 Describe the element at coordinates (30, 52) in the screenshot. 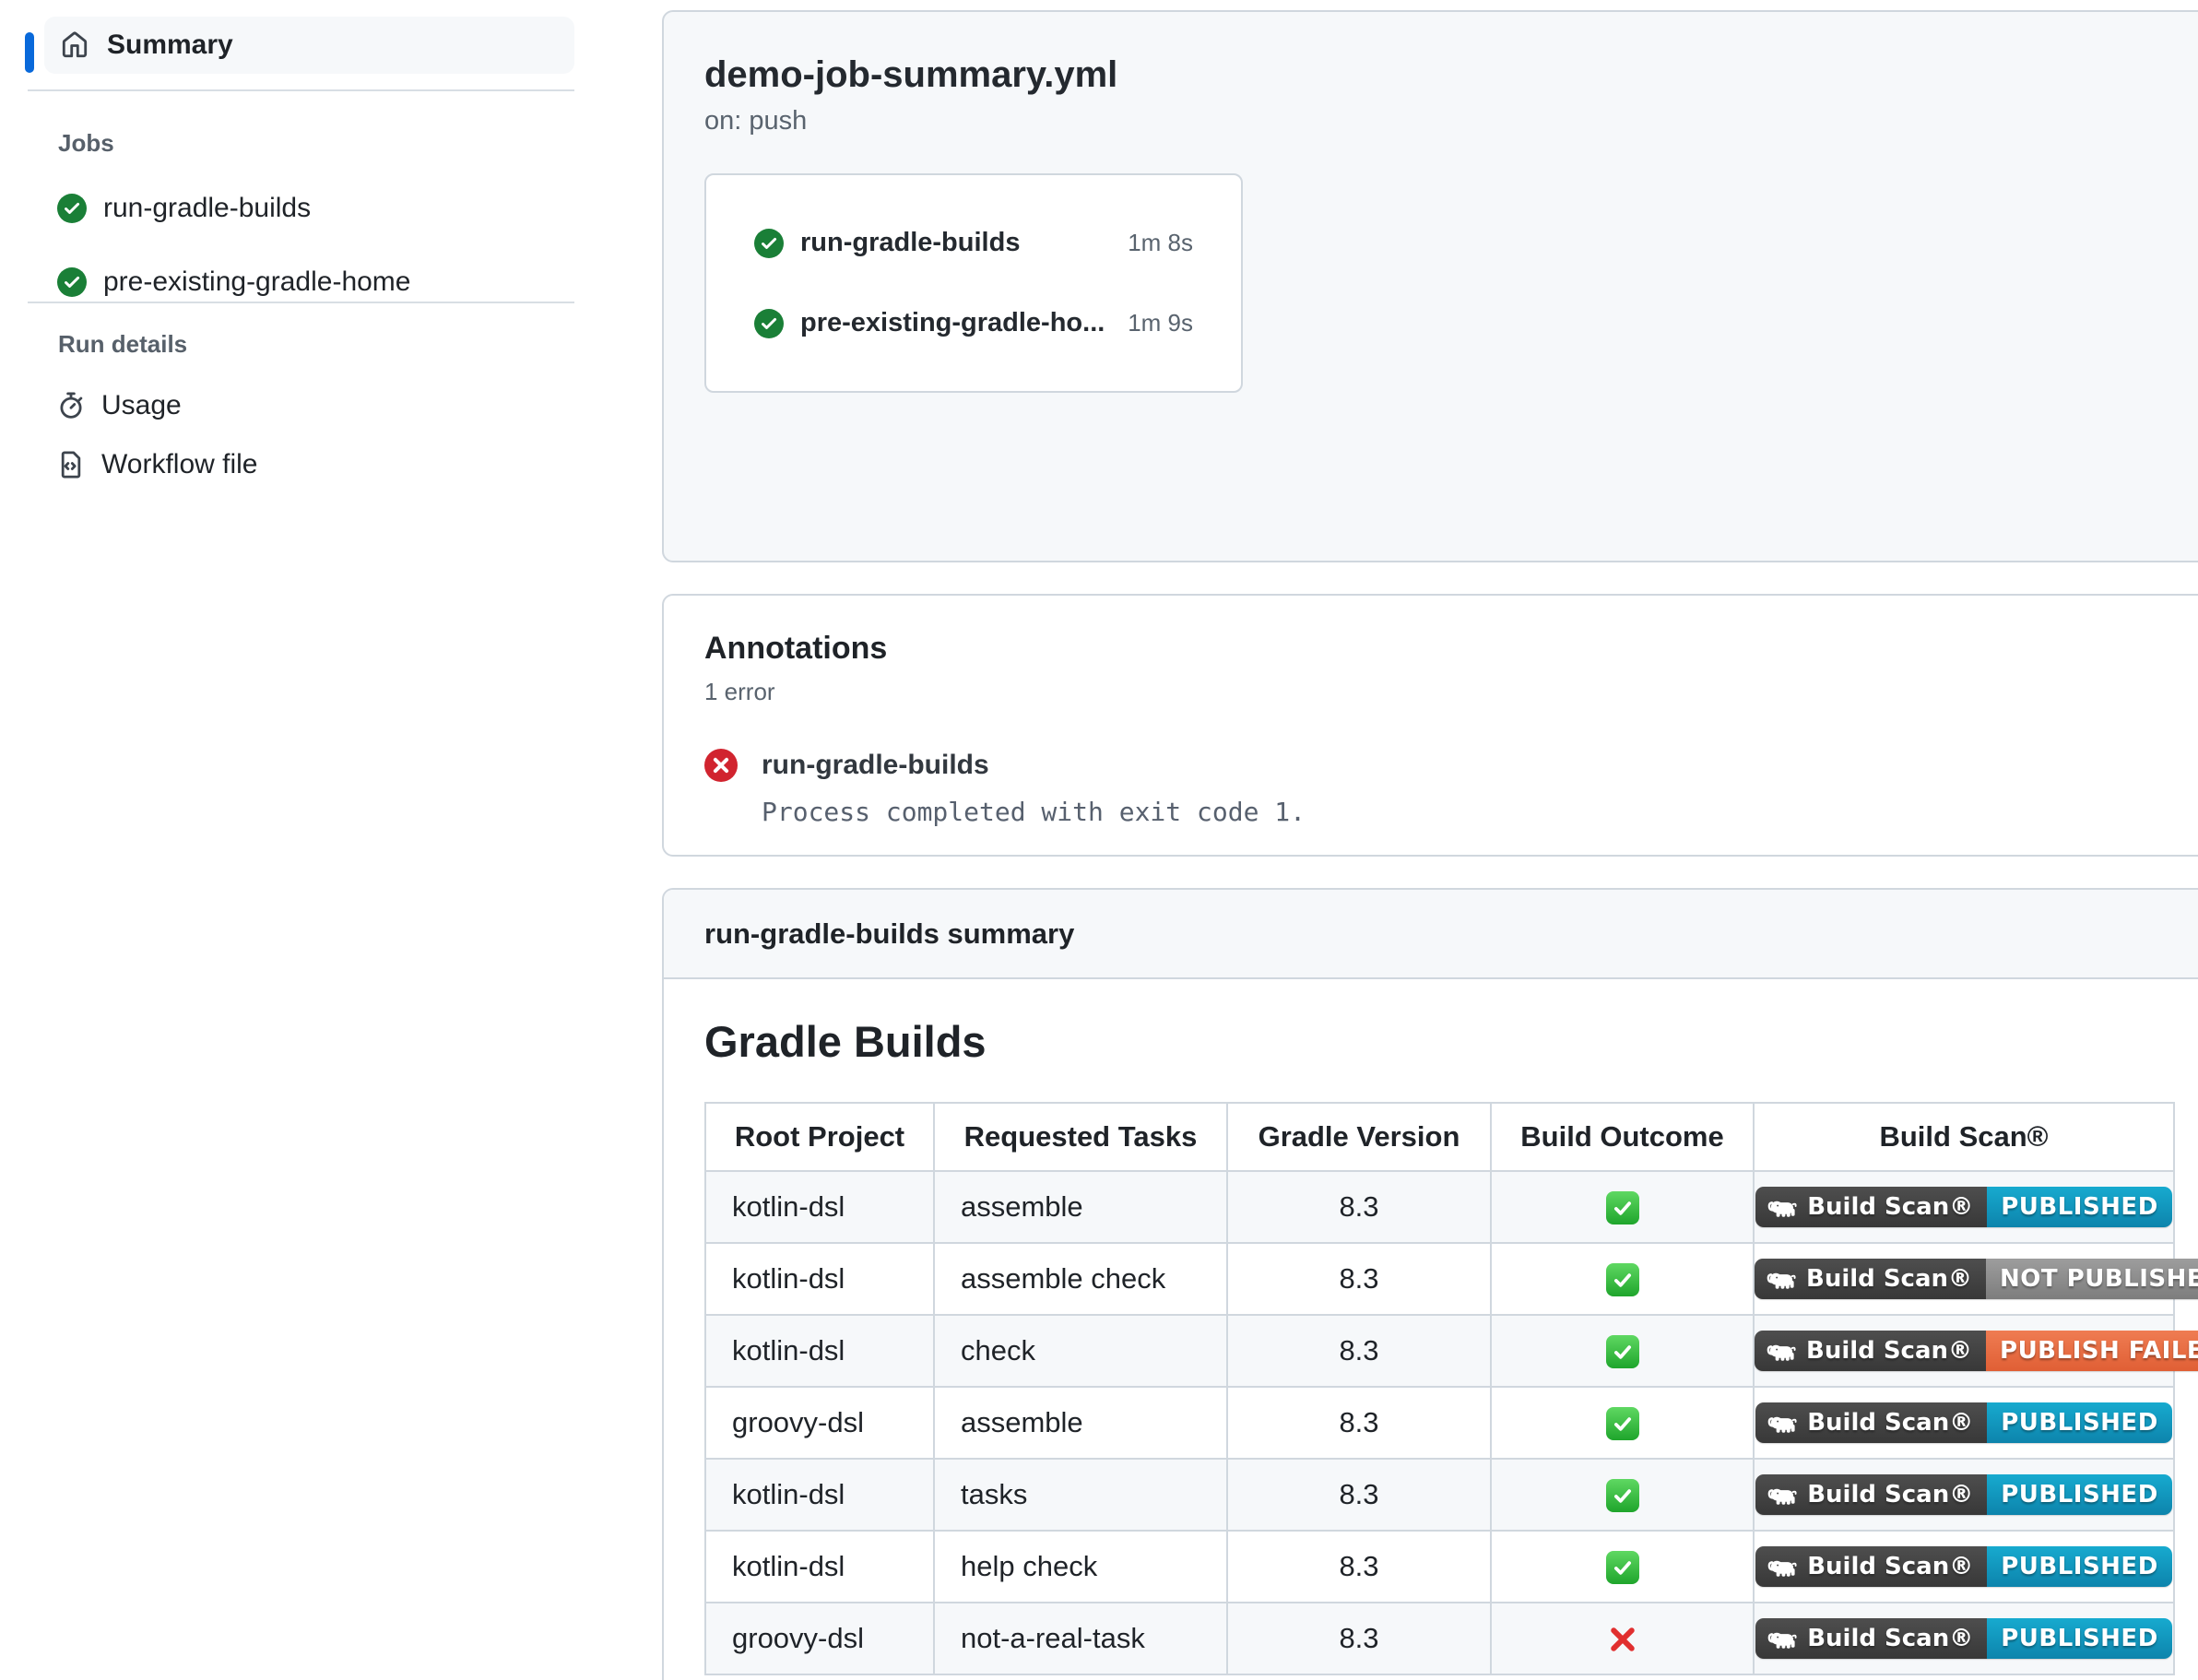

I see `active-indicator` at that location.